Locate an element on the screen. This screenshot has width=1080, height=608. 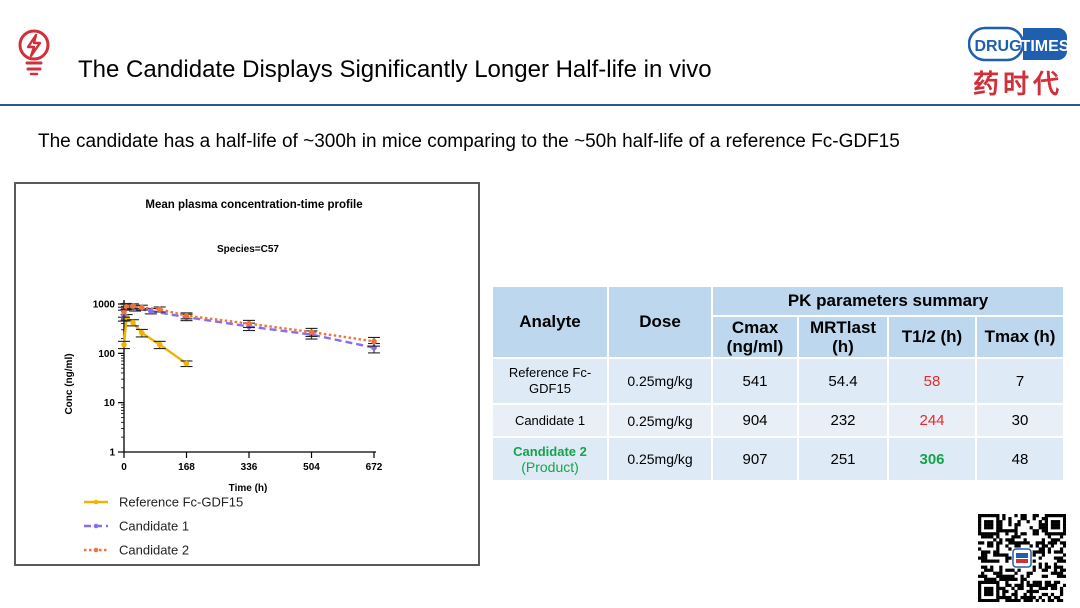
cell-analyte: Candidate 1 is located at coordinates (550, 420).